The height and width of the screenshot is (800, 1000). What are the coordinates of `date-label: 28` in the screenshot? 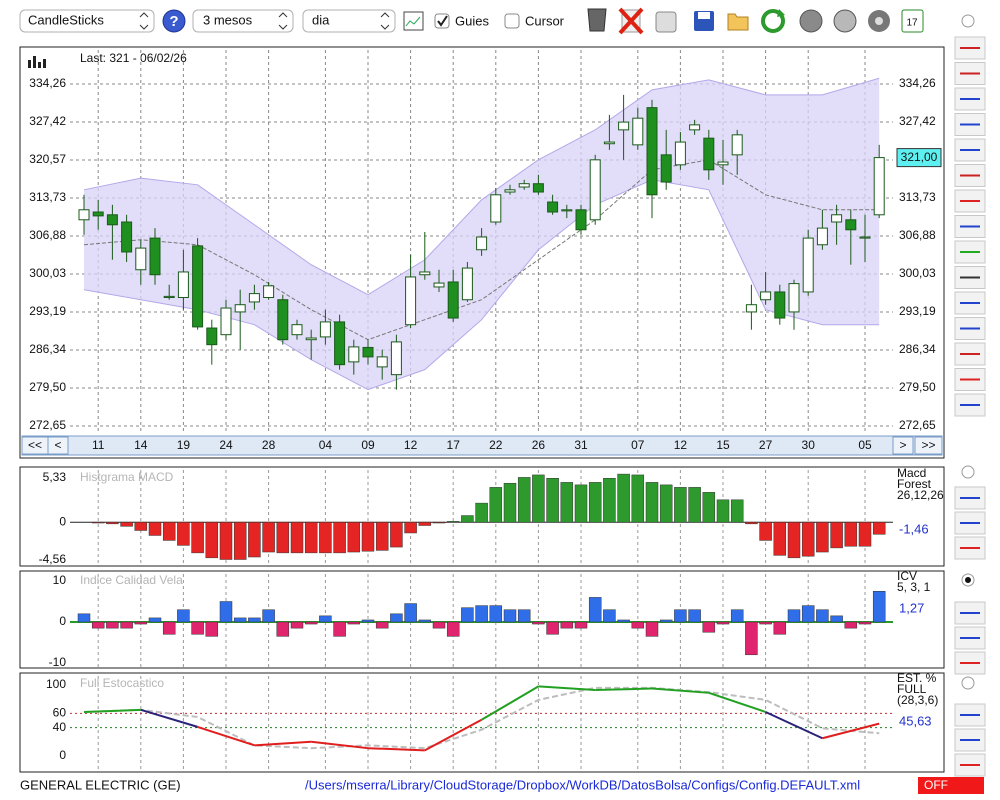 It's located at (269, 445).